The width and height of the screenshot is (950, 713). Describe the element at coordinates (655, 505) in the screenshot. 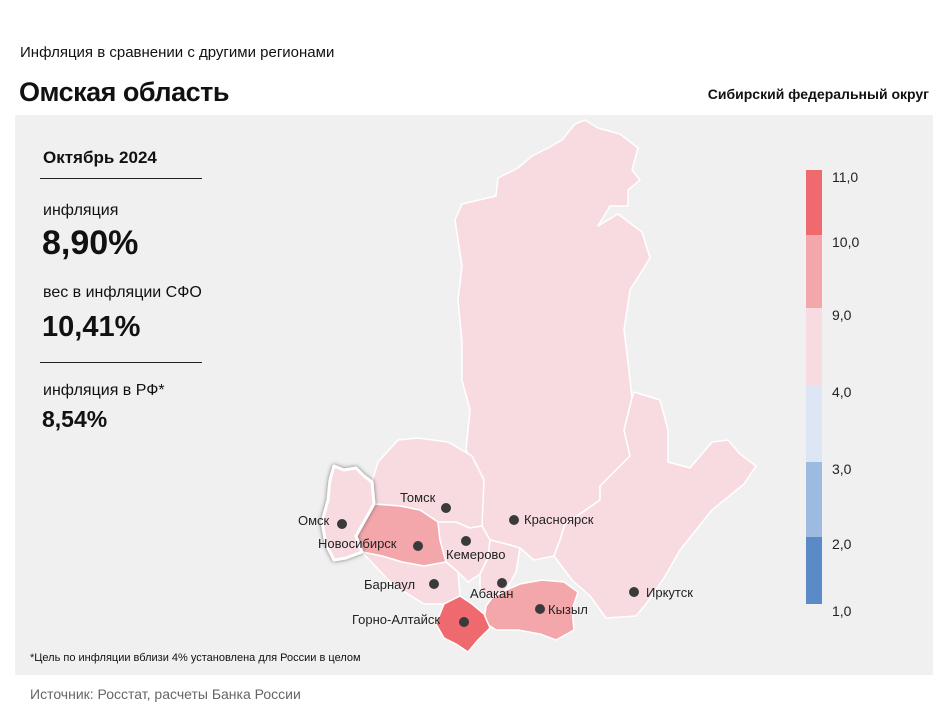

I see `region-irkutsk` at that location.